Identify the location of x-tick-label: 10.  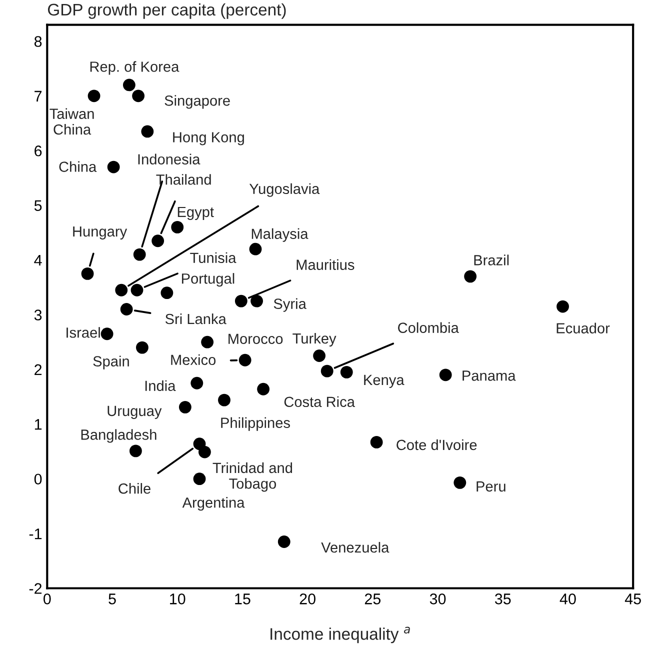
(178, 599).